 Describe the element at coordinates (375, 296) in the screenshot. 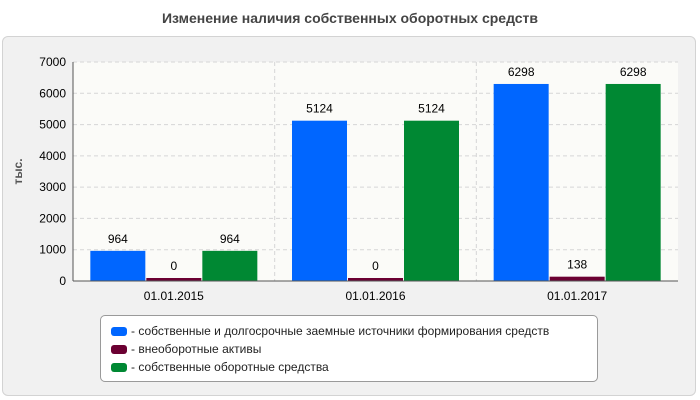

I see `x-tick-label: 01.01.2016` at that location.